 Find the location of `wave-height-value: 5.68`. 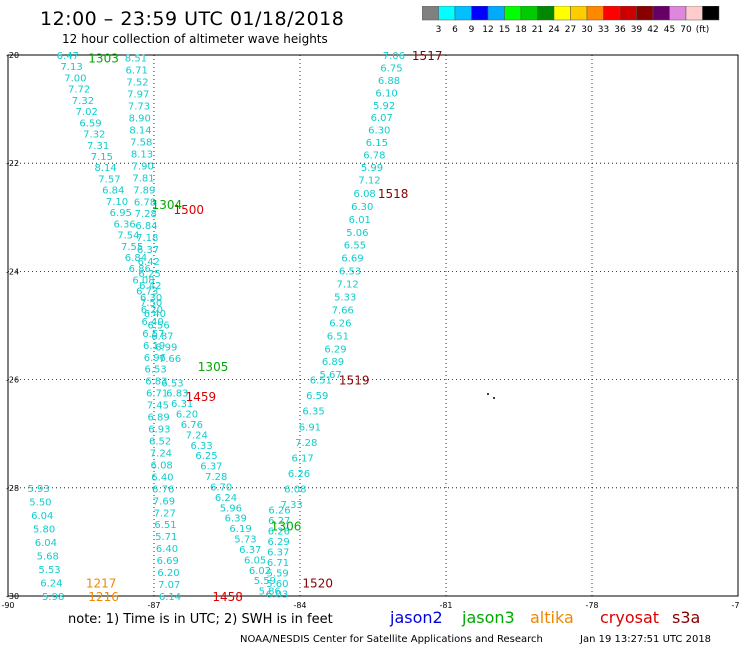

wave-height-value: 5.68 is located at coordinates (48, 556).